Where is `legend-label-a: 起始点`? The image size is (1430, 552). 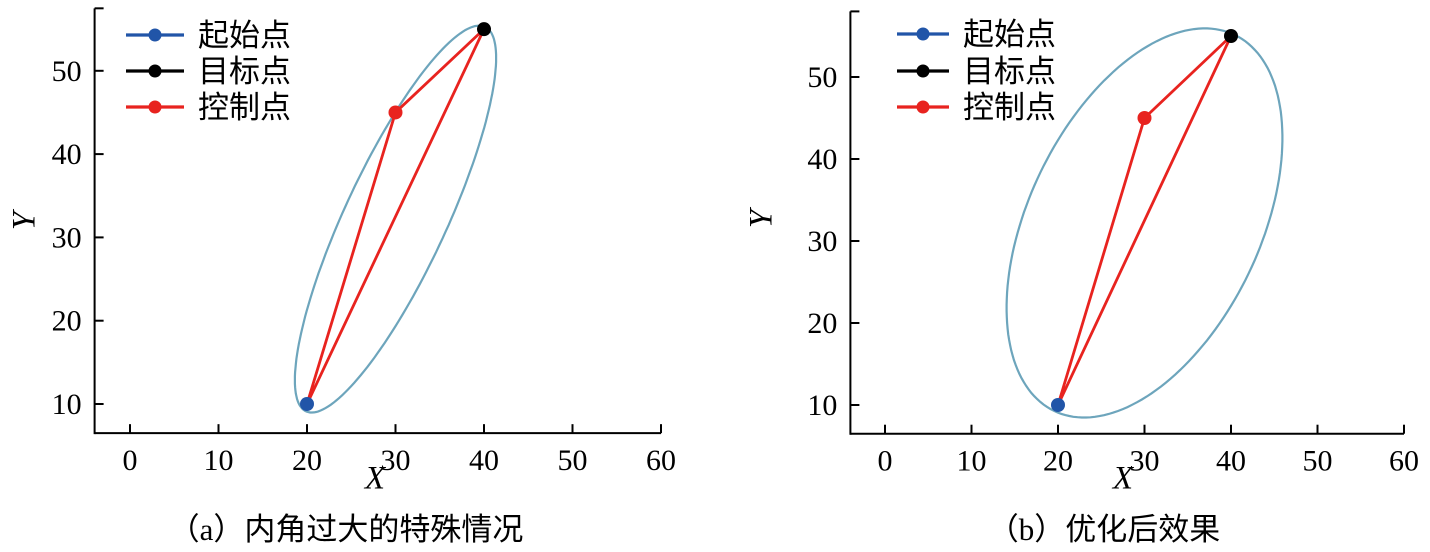
legend-label-a: 起始点 is located at coordinates (244, 35).